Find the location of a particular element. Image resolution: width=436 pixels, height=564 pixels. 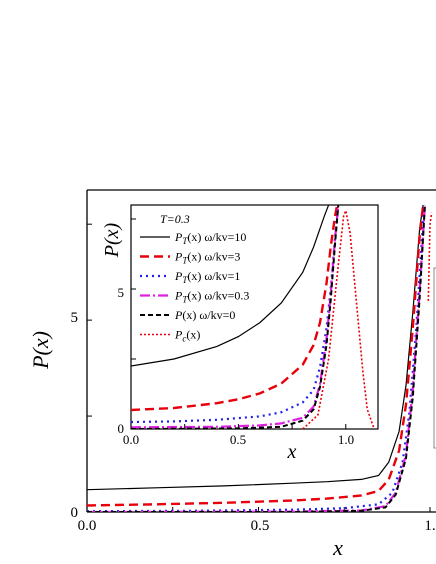

legend-label-pc: Pc(x) is located at coordinates (187, 336).